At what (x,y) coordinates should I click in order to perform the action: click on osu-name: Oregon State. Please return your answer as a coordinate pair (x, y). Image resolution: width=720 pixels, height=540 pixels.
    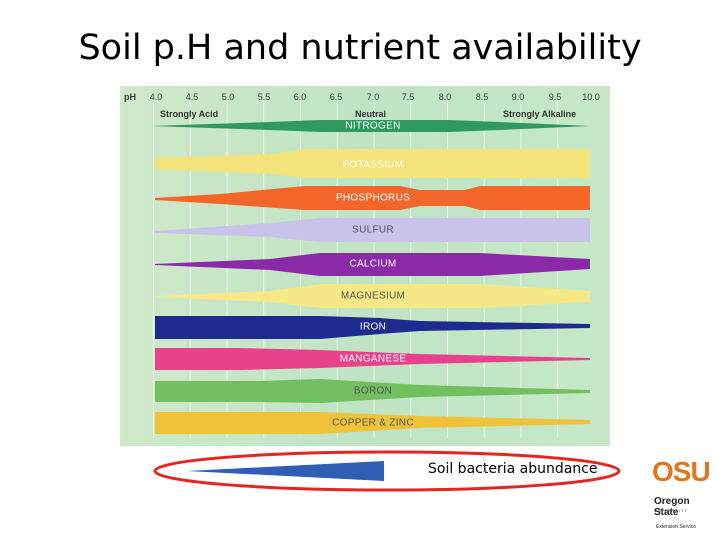
    Looking at the image, I should click on (672, 507).